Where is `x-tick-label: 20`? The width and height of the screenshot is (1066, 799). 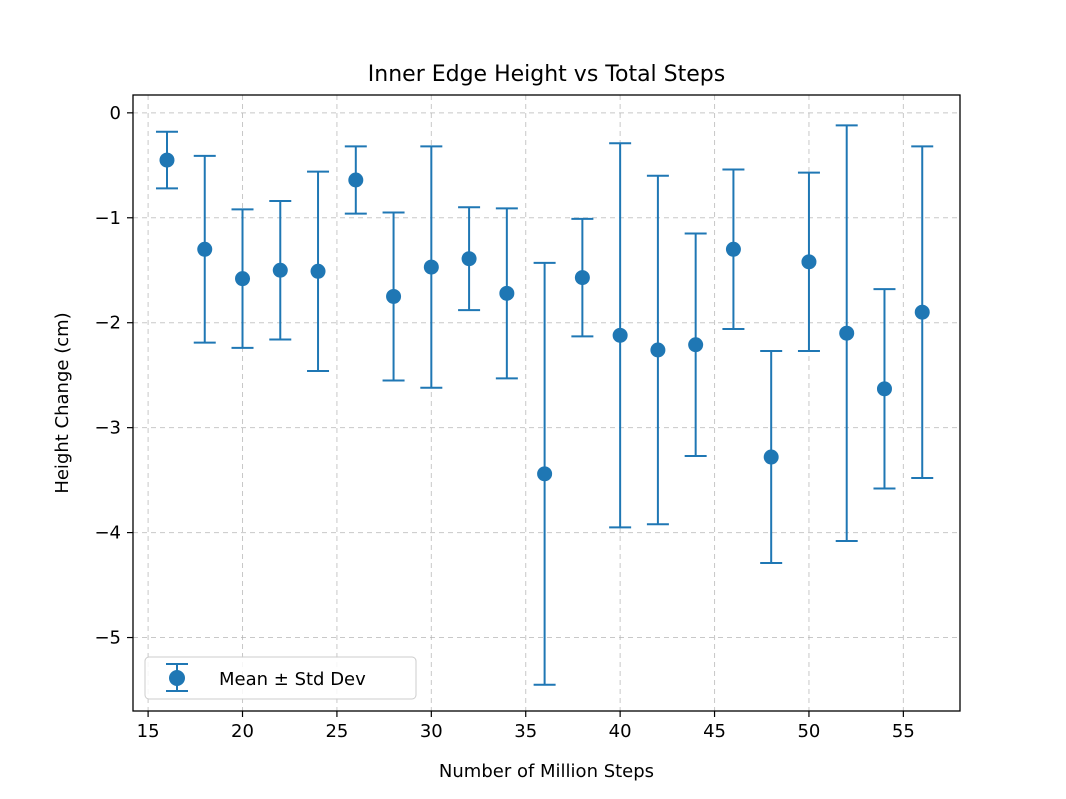 x-tick-label: 20 is located at coordinates (242, 731).